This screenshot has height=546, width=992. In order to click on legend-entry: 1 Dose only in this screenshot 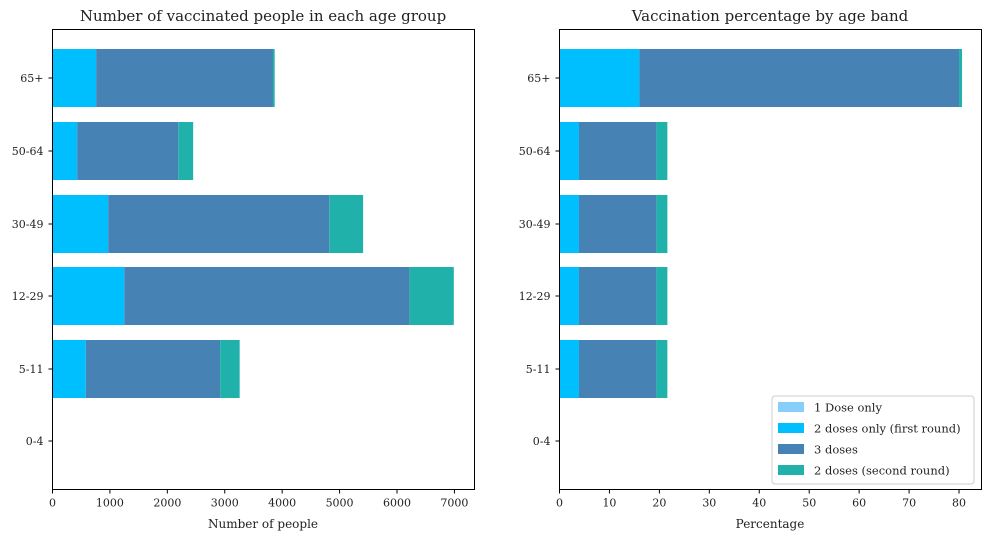, I will do `click(830, 408)`.